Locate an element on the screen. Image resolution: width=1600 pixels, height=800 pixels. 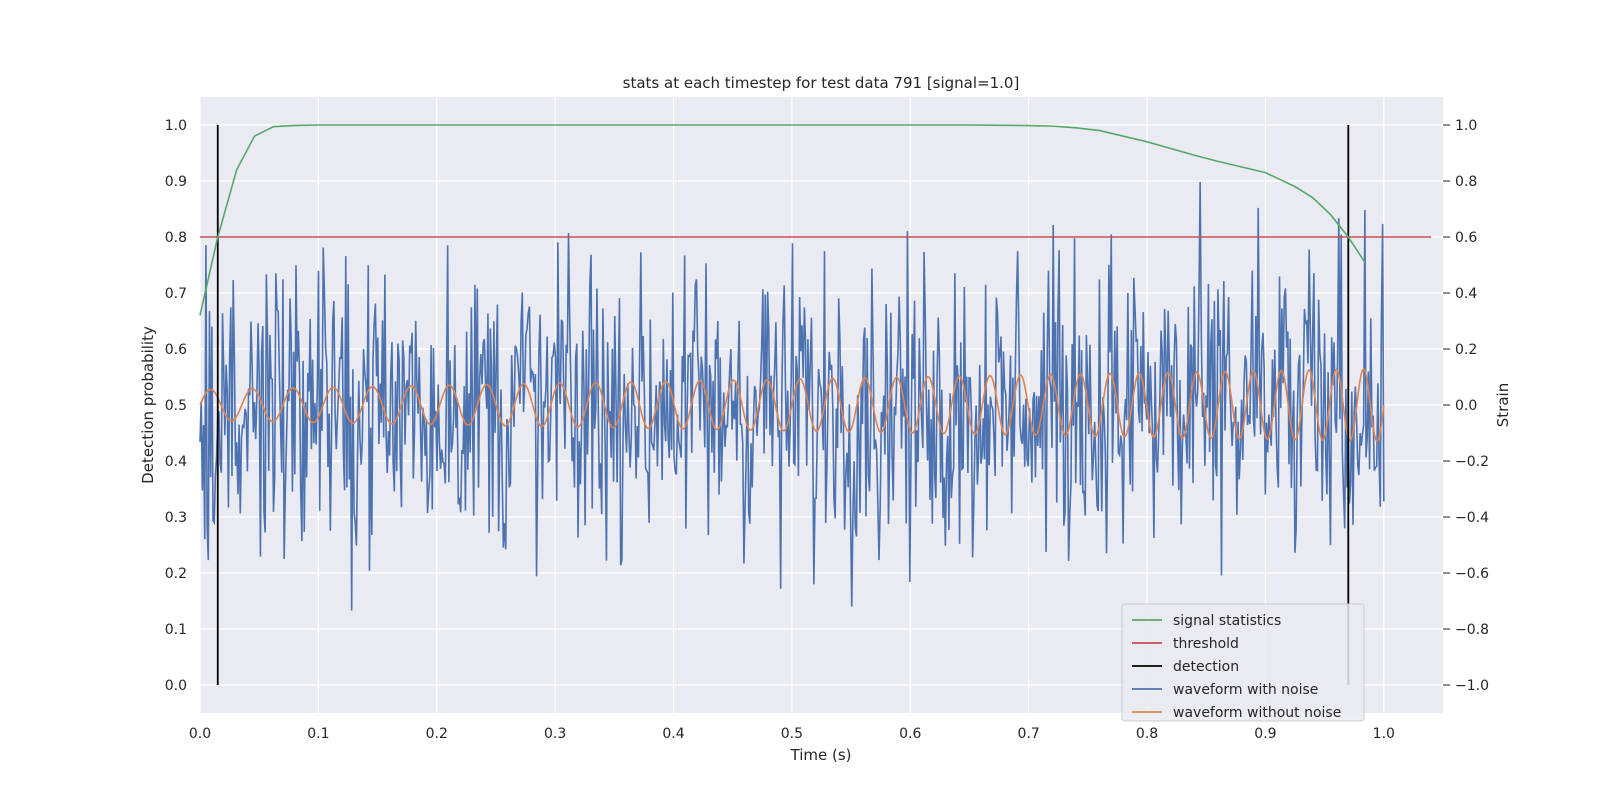
y-tick-label: 1.0 is located at coordinates (176, 126).